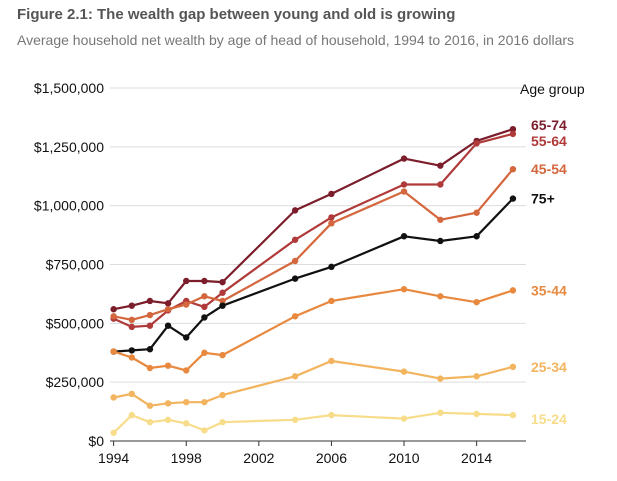 The width and height of the screenshot is (617, 481). Describe the element at coordinates (69, 88) in the screenshot. I see `y-tick-label: $1,500,000` at that location.